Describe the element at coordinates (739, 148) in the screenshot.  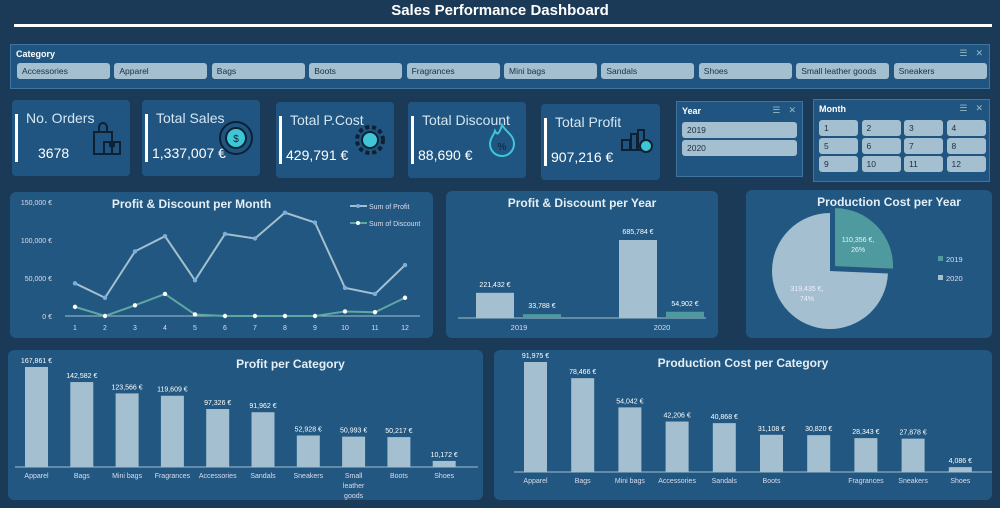
I see `year-option: 2020` at that location.